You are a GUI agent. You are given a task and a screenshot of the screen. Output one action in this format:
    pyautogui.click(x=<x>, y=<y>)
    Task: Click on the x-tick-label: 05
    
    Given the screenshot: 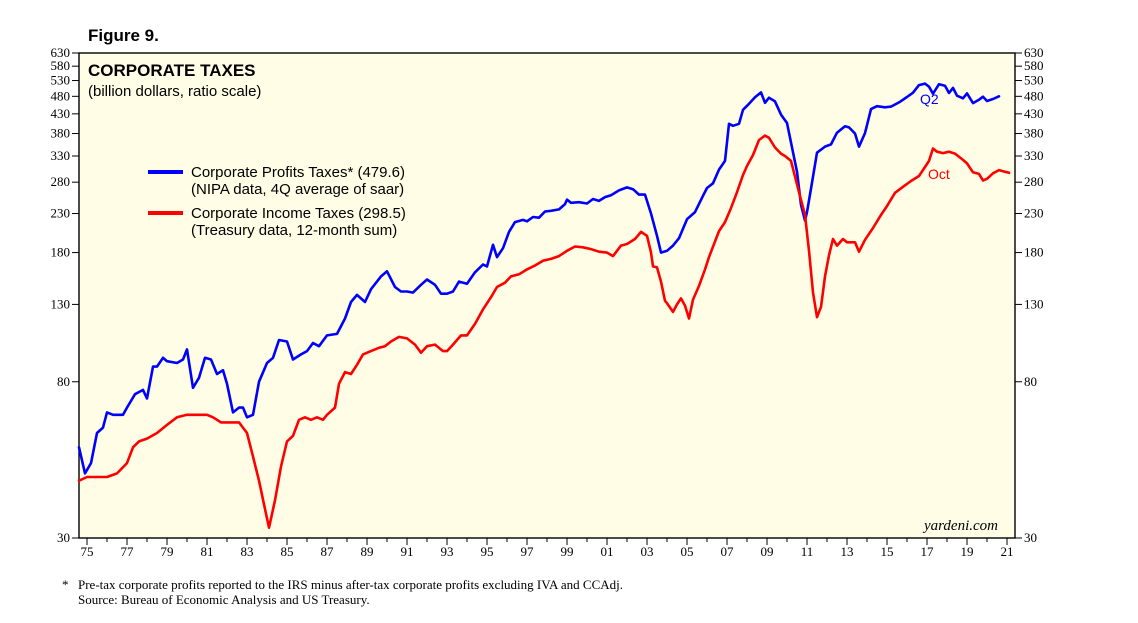 What is the action you would take?
    pyautogui.click(x=687, y=551)
    